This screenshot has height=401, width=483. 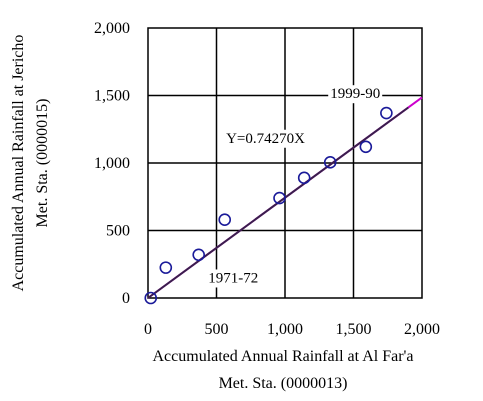 What do you see at coordinates (354, 329) in the screenshot?
I see `x-tick-label: 1,500` at bounding box center [354, 329].